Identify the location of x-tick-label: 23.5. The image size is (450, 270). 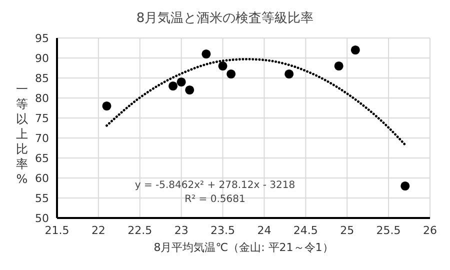
(223, 230).